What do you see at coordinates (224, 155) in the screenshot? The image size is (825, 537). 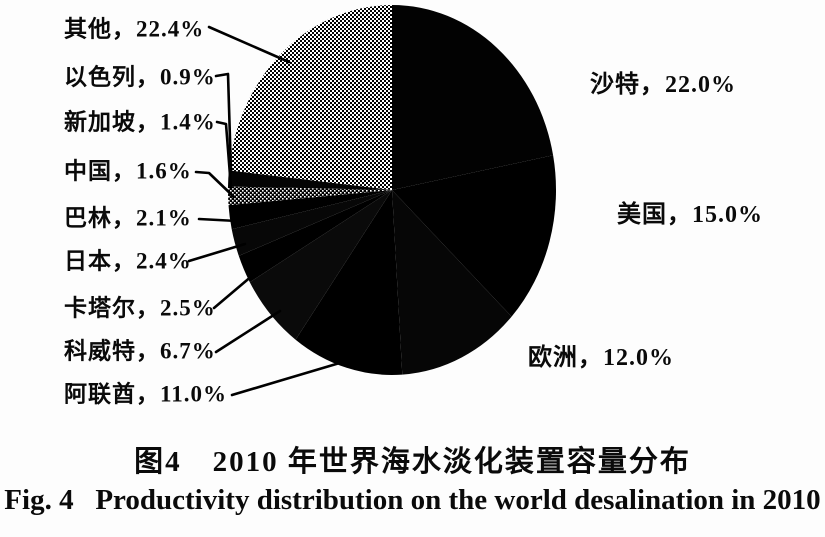 I see `leader-line-singapore` at bounding box center [224, 155].